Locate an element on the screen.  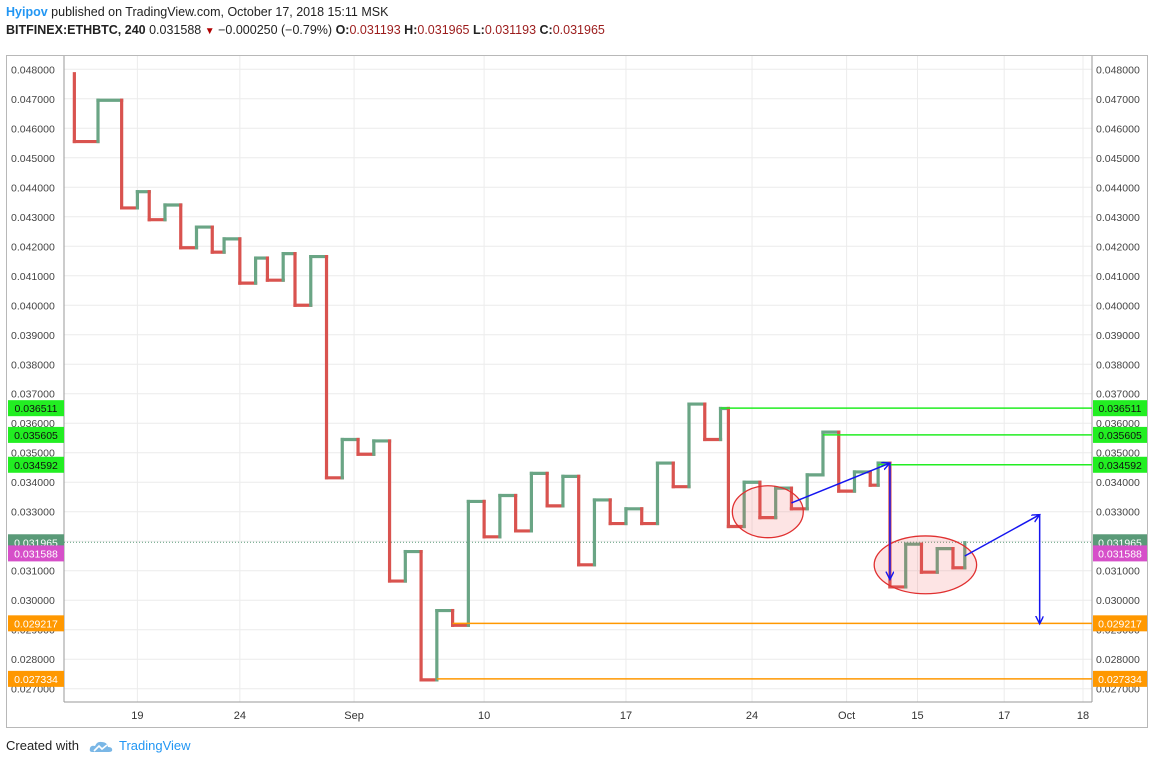
y-tick-label-left: 0.033000 is located at coordinates (33, 513).